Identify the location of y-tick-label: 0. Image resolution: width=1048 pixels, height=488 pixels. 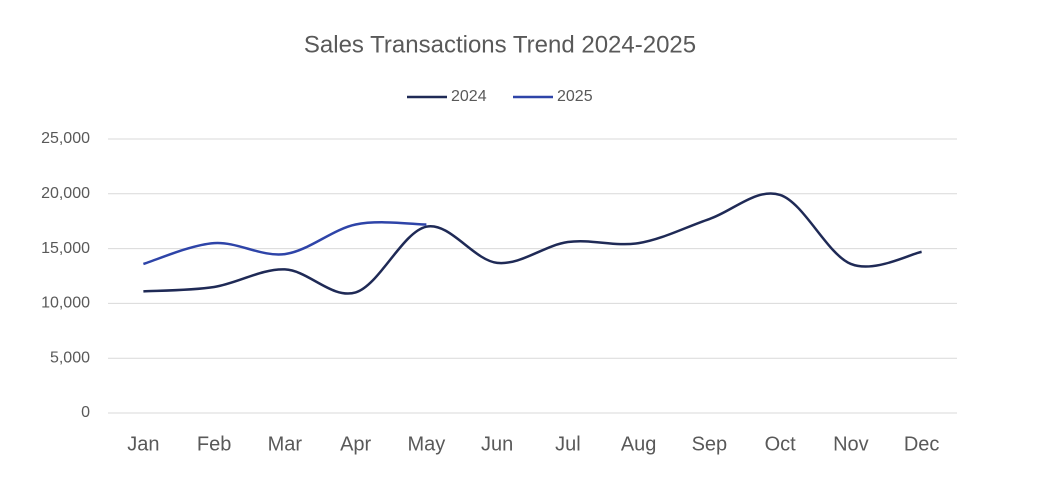
(85, 412).